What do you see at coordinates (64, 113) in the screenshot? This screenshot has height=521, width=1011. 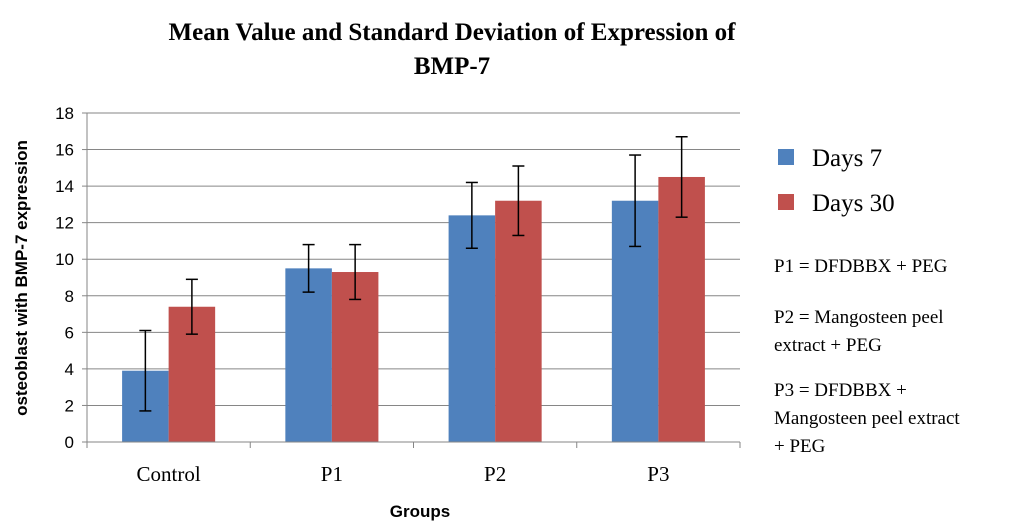 I see `y-tick-label: 18` at bounding box center [64, 113].